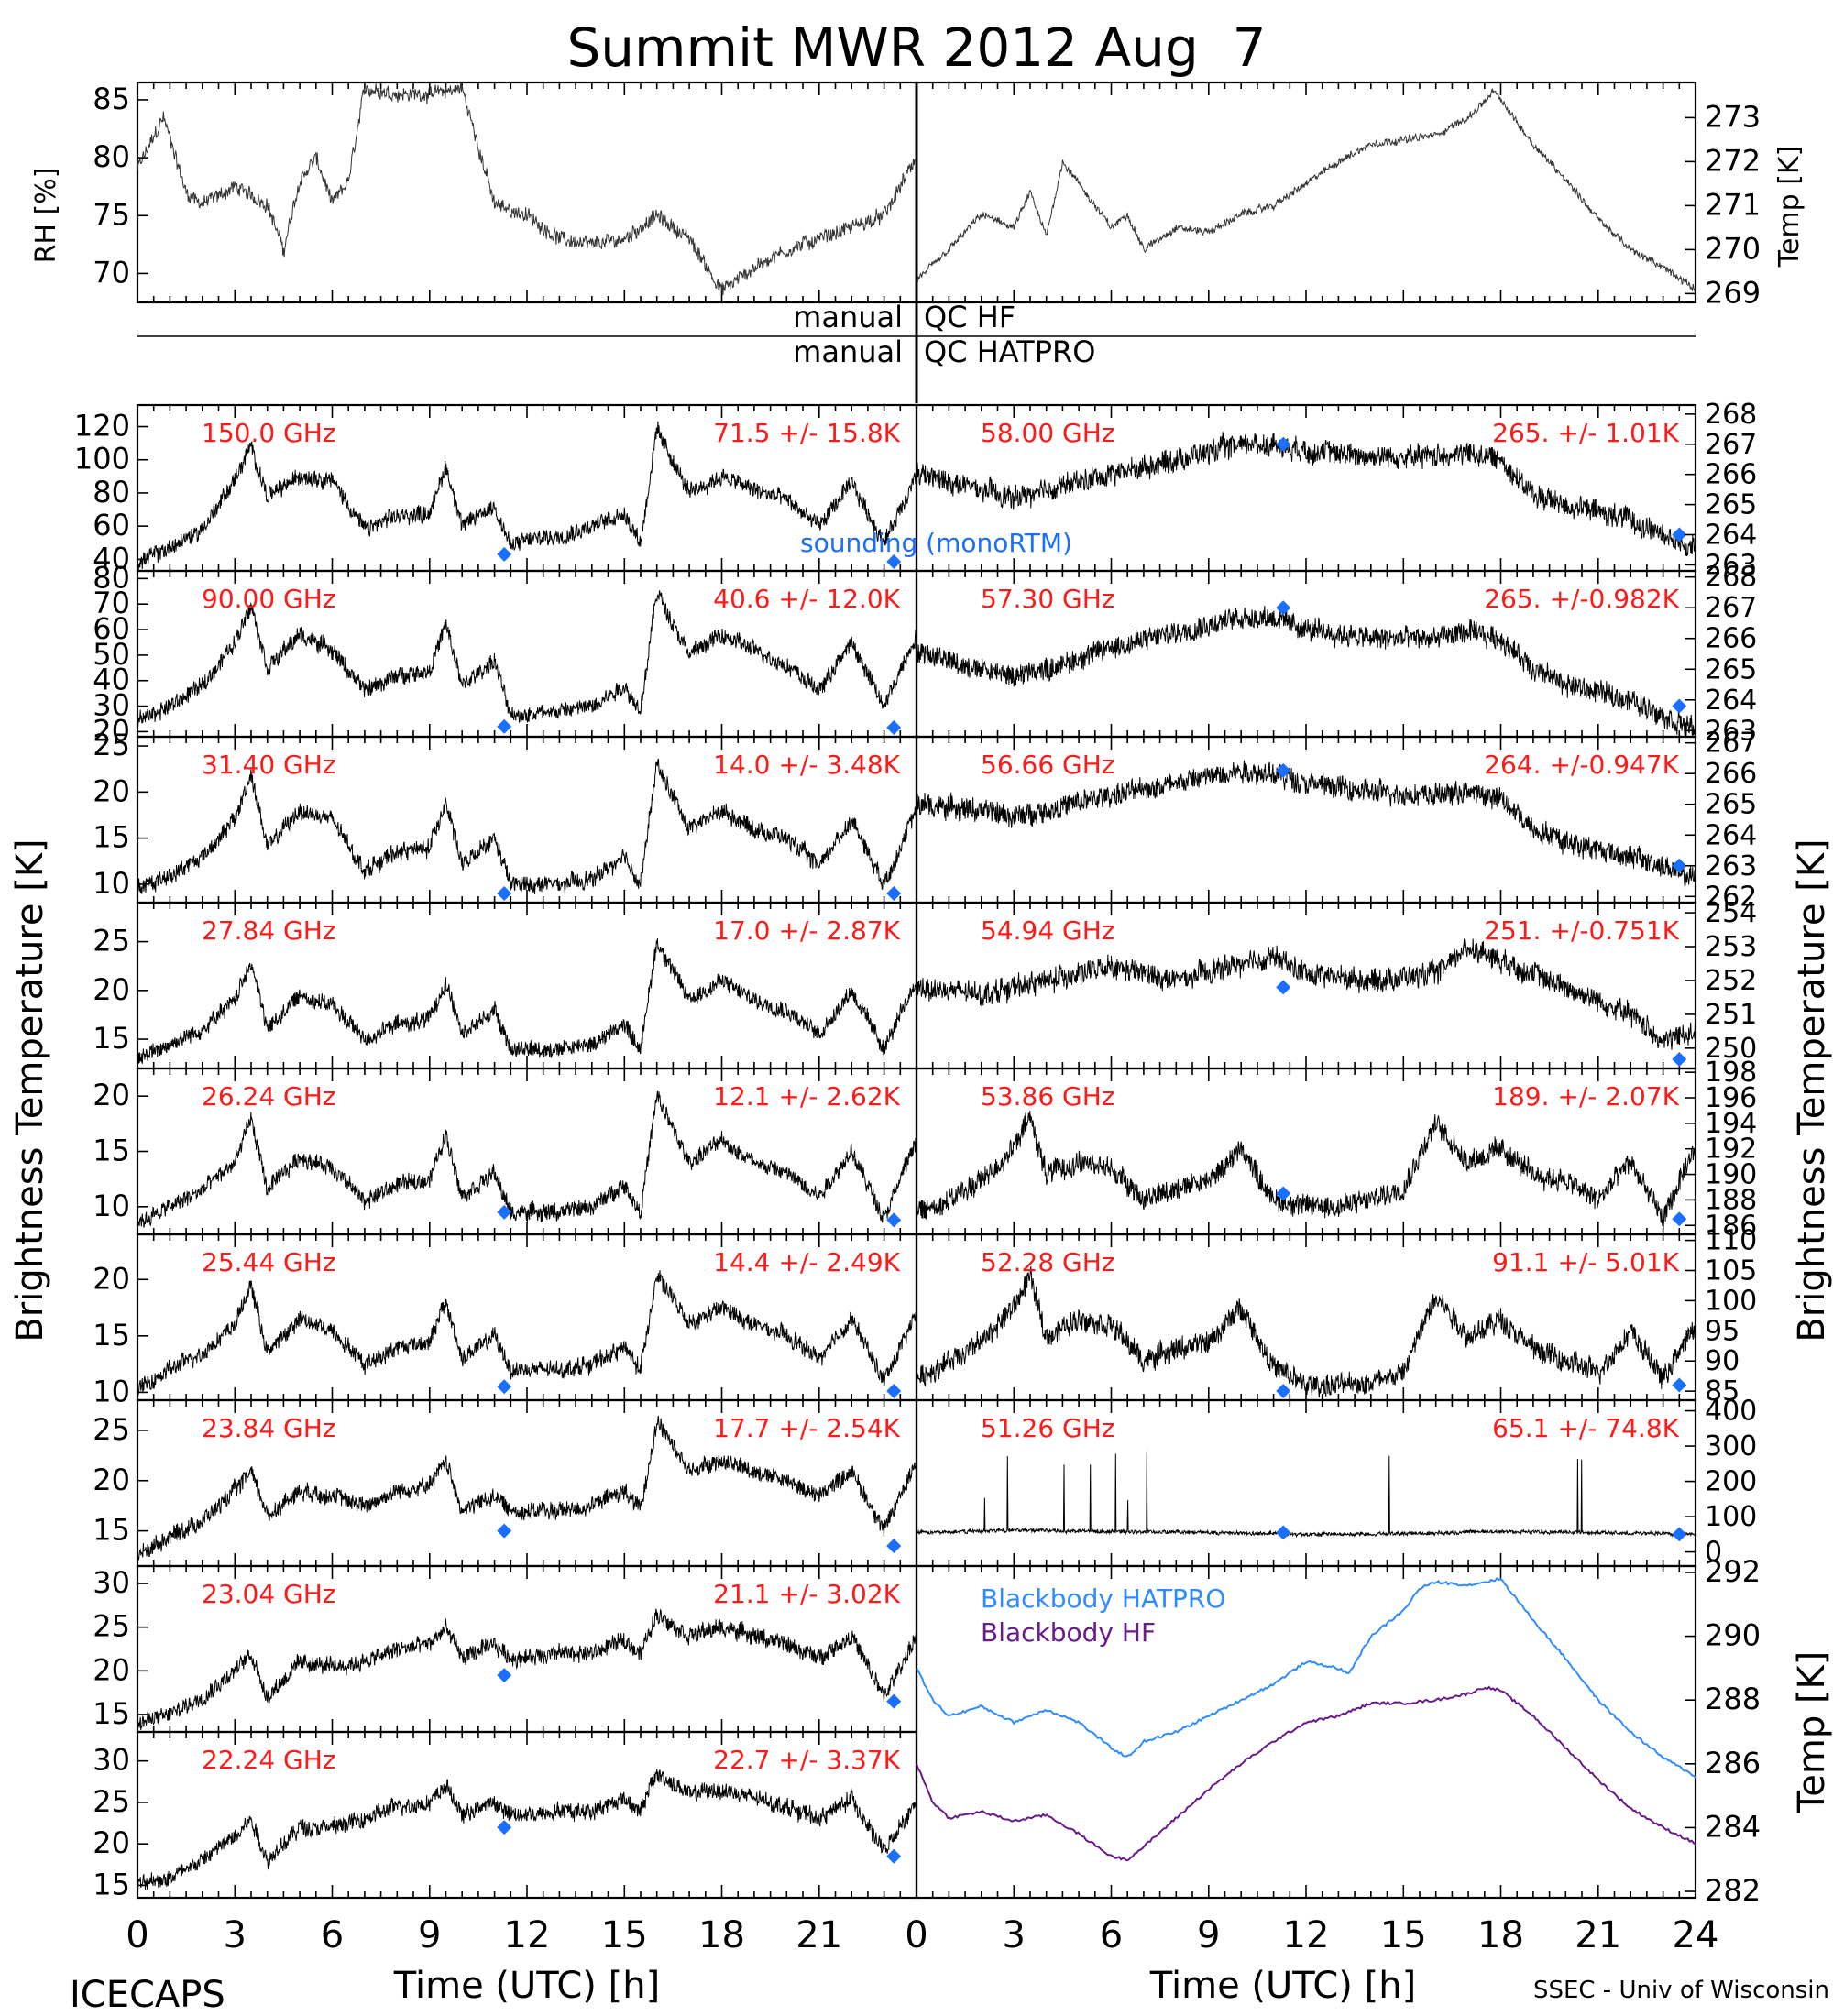 The height and width of the screenshot is (2016, 1833). I want to click on x-tick-right-21: 21, so click(1598, 1935).